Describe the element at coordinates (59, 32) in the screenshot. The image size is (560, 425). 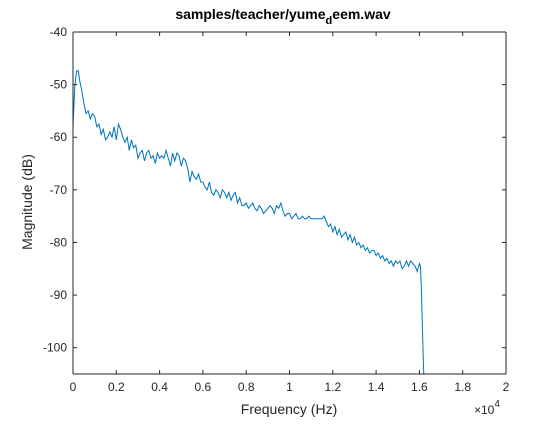
I see `y-tick-label: -40` at that location.